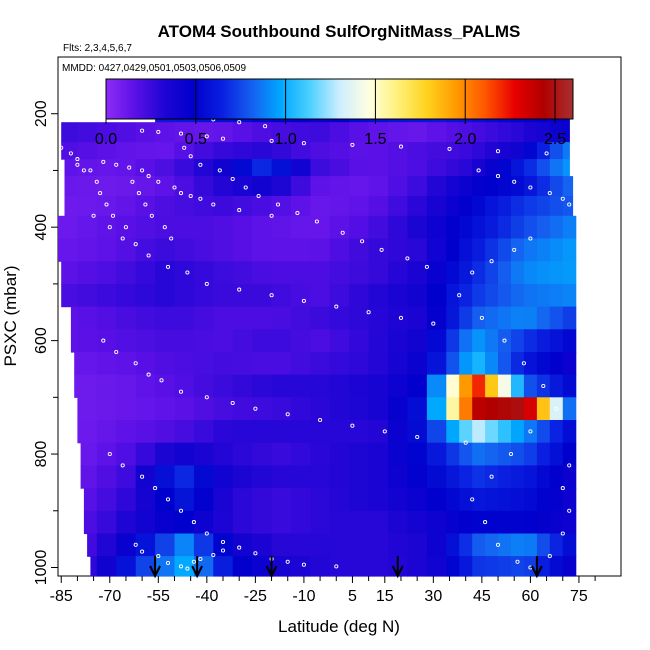  Describe the element at coordinates (352, 596) in the screenshot. I see `x-tick-label: 5` at that location.